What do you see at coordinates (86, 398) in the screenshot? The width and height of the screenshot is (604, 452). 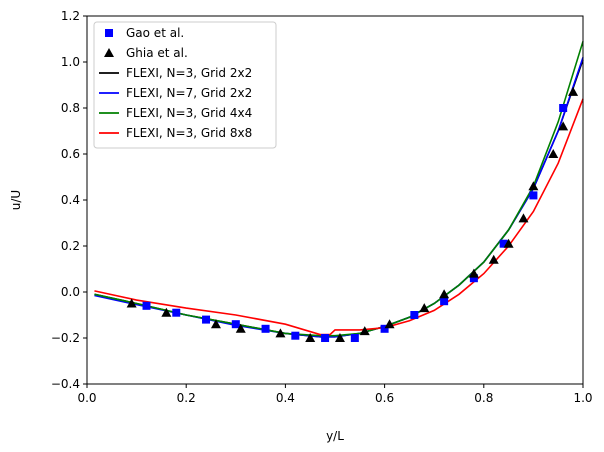 I see `x-tick-label: 0.0` at bounding box center [86, 398].